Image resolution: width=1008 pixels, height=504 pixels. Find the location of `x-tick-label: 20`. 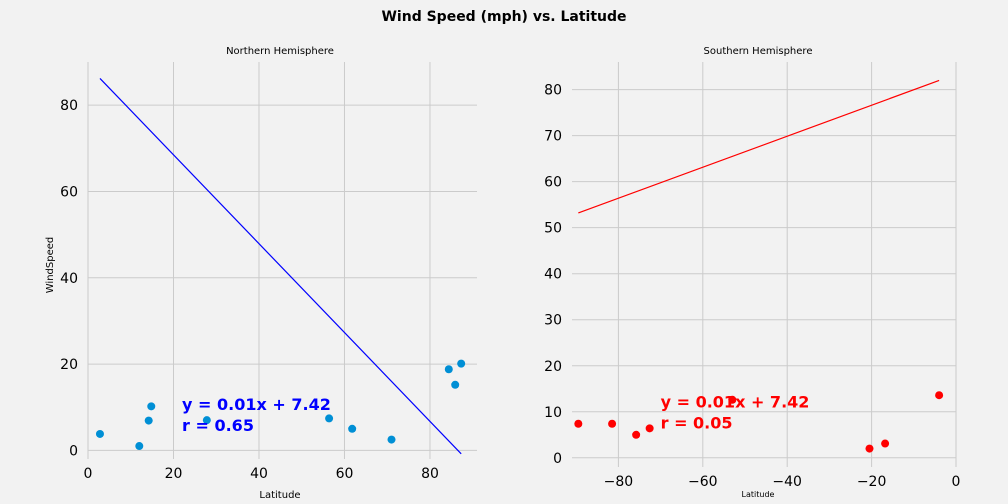

x-tick-label: 20 is located at coordinates (174, 474).